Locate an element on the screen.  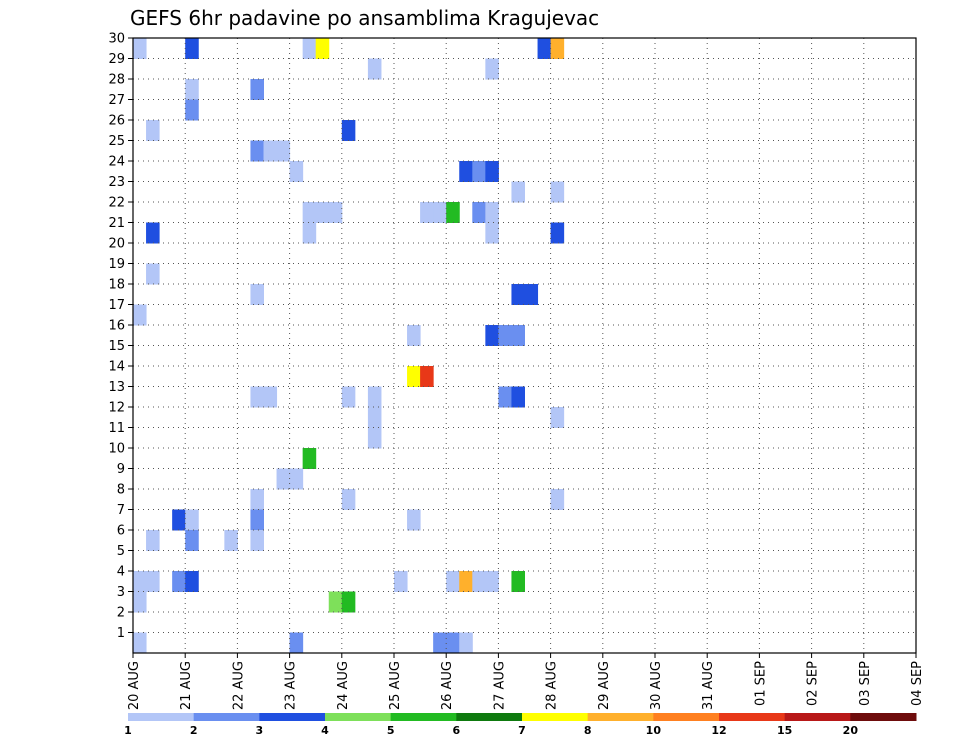
x-tick-label: 31 AUG is located at coordinates (708, 685).